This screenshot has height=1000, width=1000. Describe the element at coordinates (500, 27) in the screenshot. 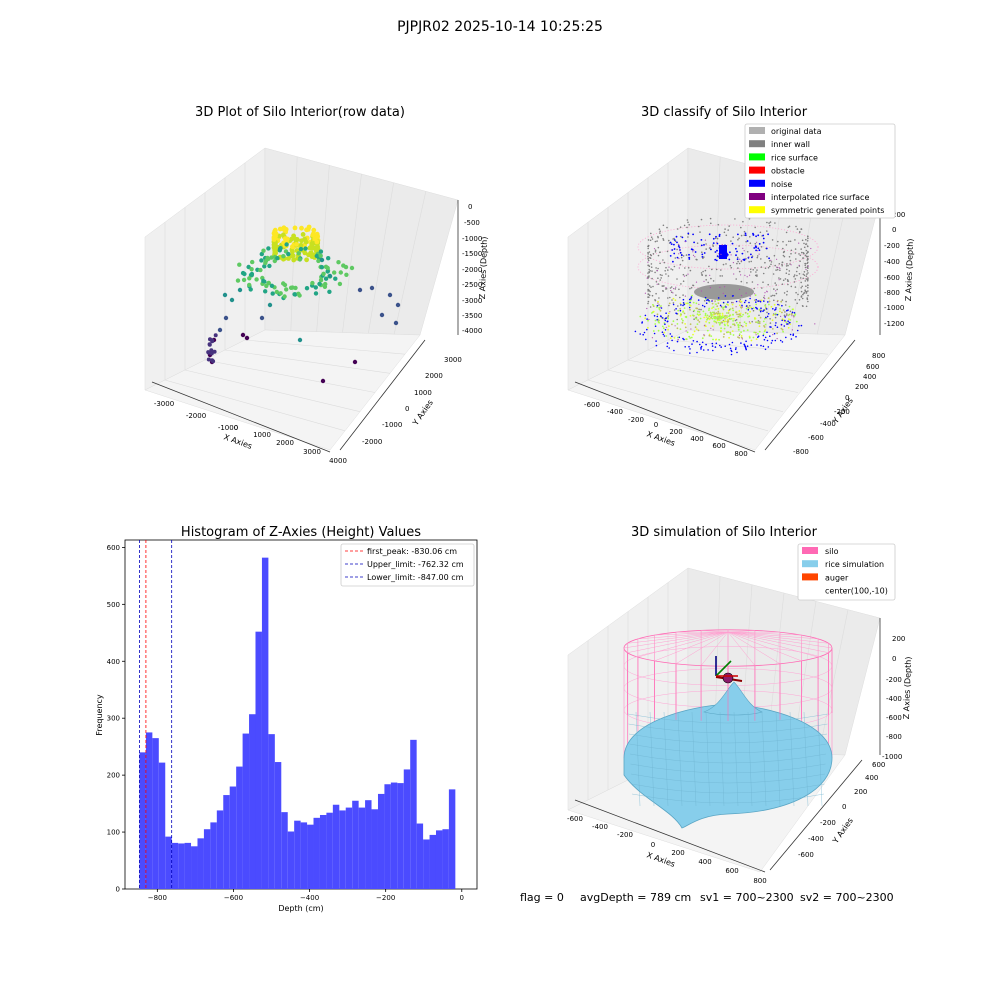

I see `figure-suptitle: PJPJR02 2025-10-14 10:25:25` at that location.